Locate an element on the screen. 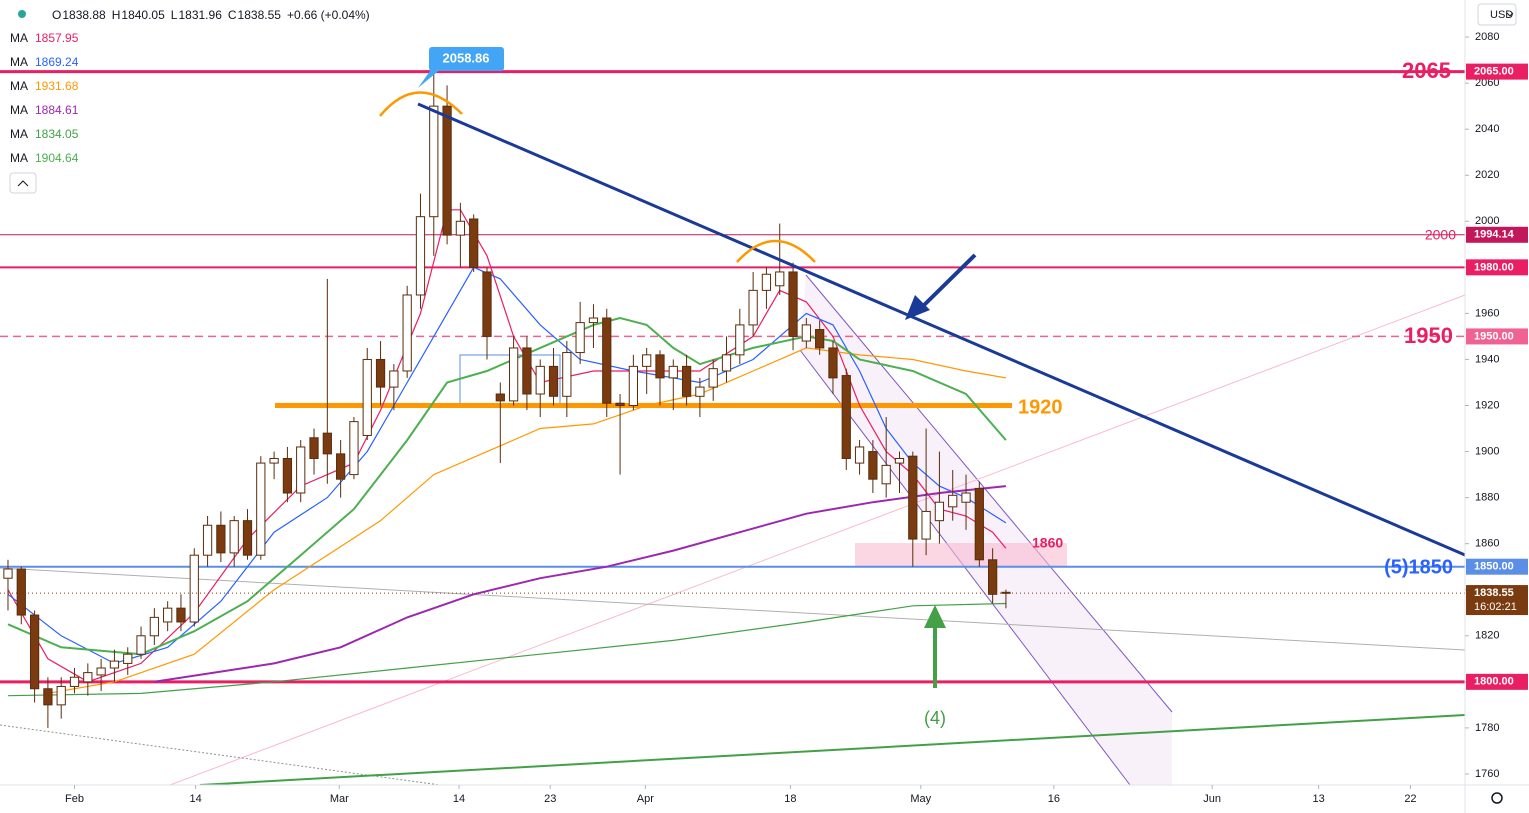 The image size is (1529, 813). dropdown-icon is located at coordinates (1510, 14).